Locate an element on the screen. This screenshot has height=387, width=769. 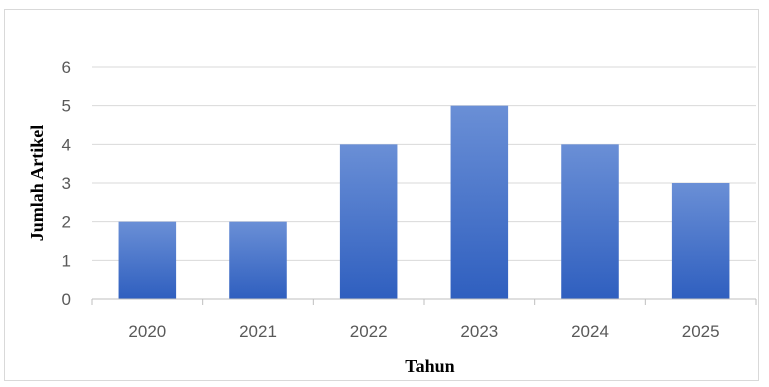
y-axis-title: Jumlah Artikel is located at coordinates (37, 183).